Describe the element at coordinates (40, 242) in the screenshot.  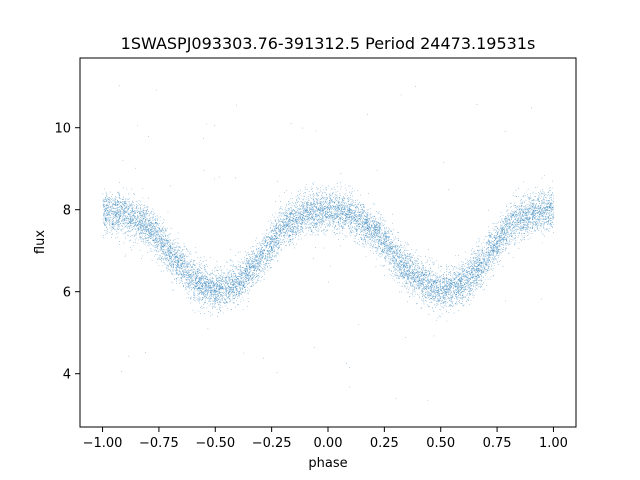
I see `y-axis-label: flux` at that location.